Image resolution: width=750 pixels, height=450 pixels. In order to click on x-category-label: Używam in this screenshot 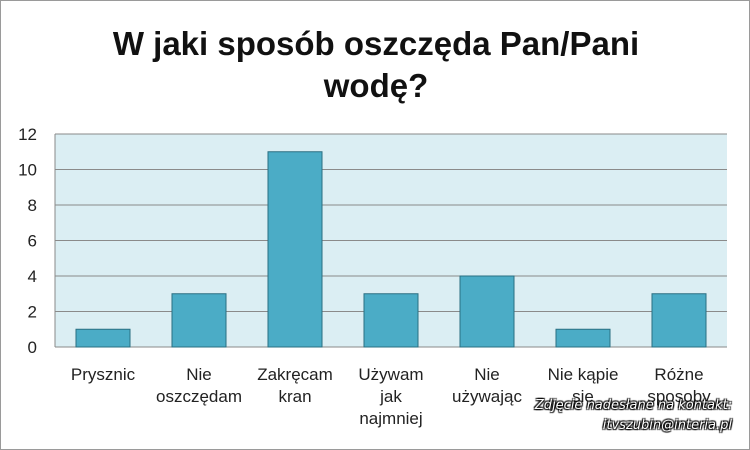, I will do `click(390, 374)`.